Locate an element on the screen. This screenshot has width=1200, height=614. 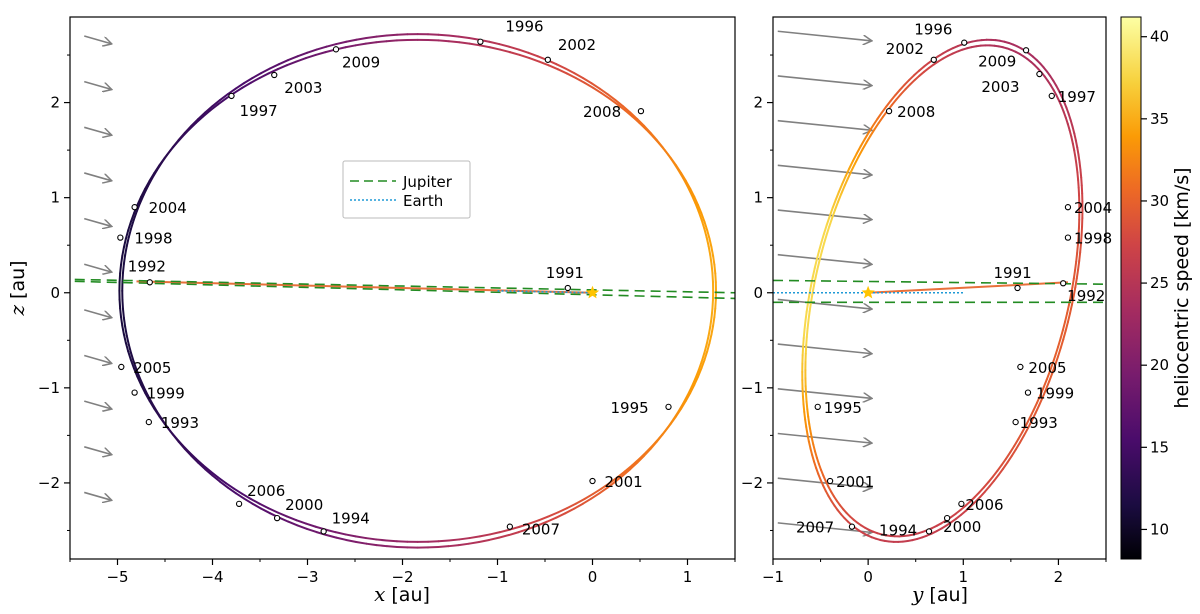
yz-year-label: 2004 is located at coordinates (1093, 208).